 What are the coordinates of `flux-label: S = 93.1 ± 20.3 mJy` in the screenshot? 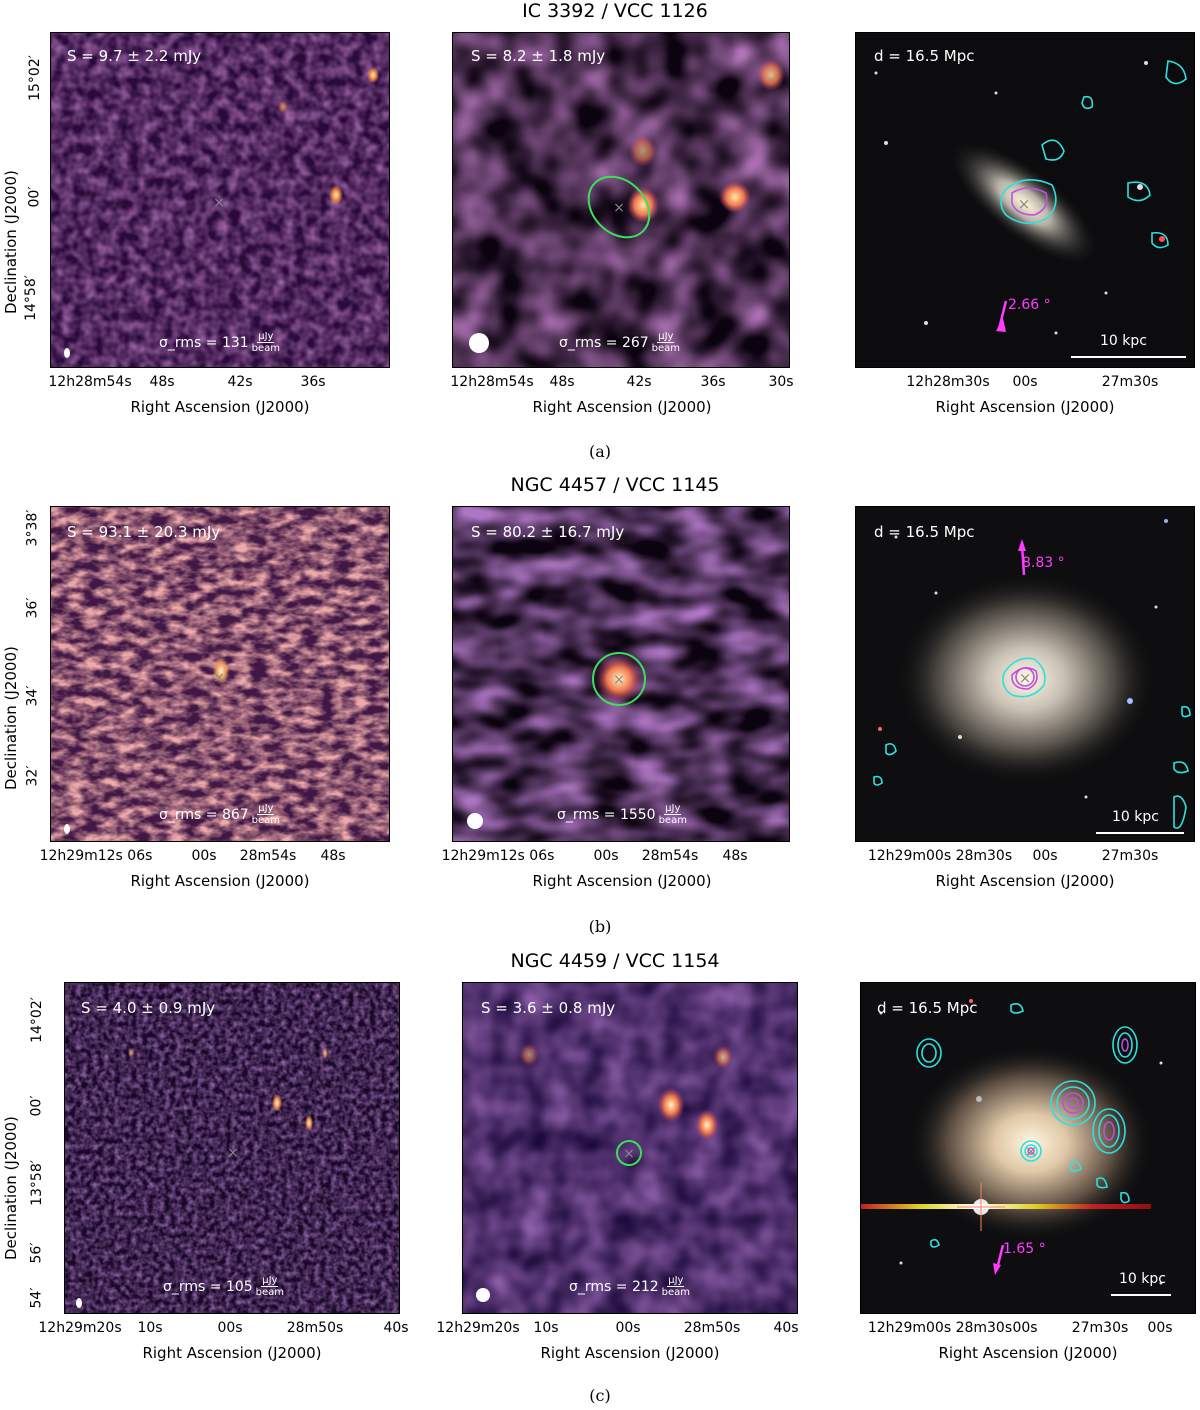 It's located at (144, 532).